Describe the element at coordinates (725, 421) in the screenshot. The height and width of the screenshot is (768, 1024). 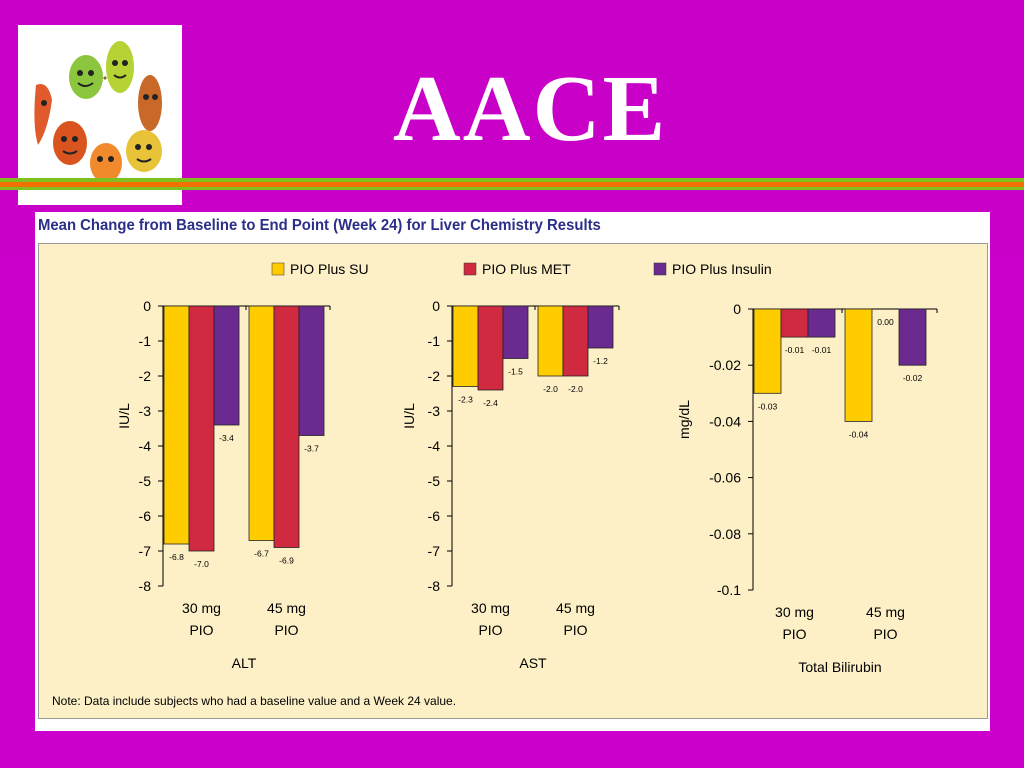
I see `chart-3-ytick-label: -0.04` at that location.